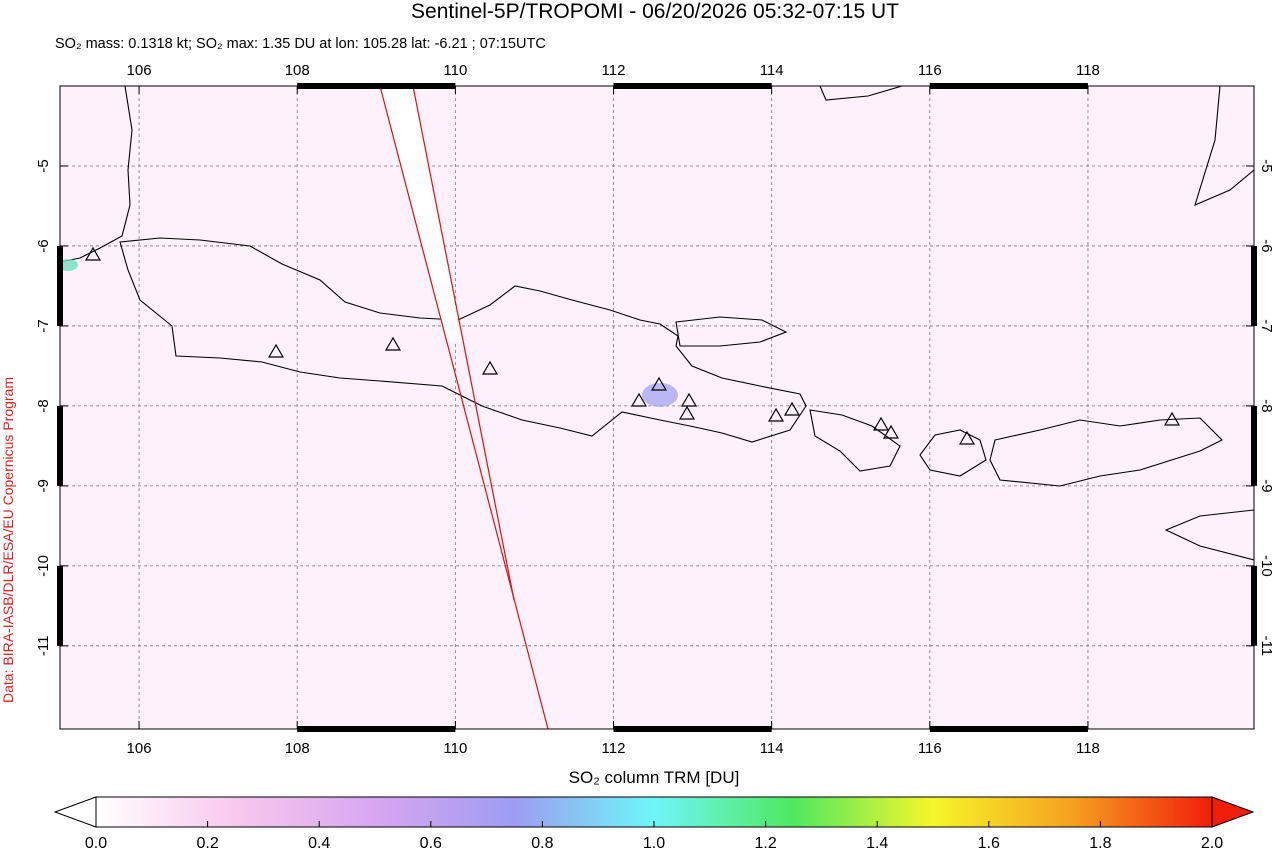 The height and width of the screenshot is (858, 1272). I want to click on colorbar-tick-label: 1.0, so click(654, 843).